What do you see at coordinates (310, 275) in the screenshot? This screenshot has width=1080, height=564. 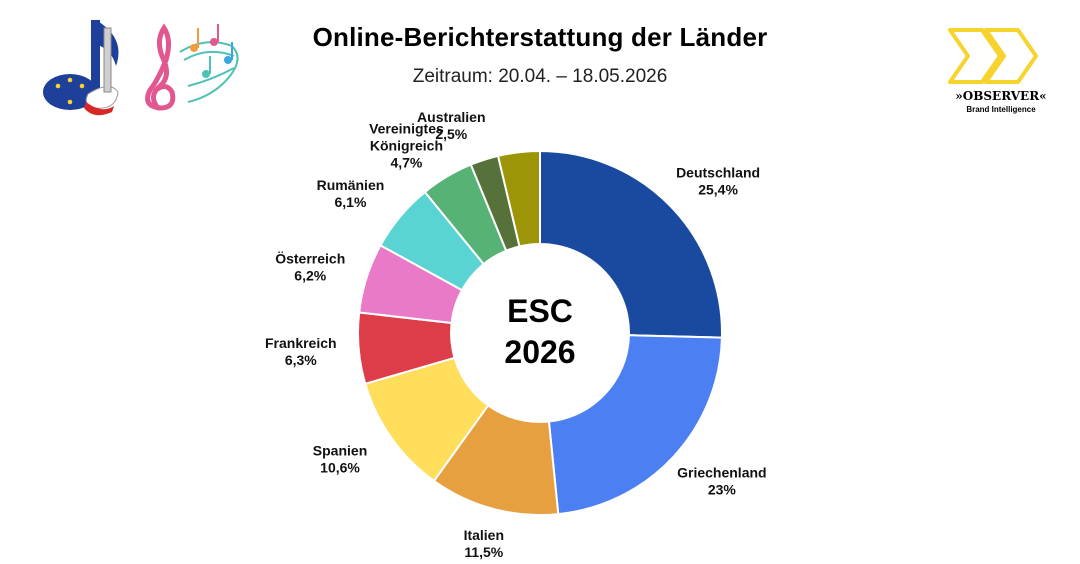 I see `slice-label-value: 6,2%` at bounding box center [310, 275].